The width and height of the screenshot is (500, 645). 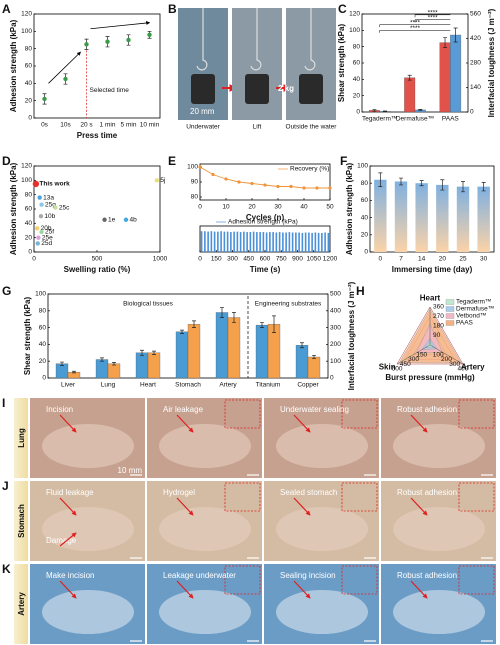 What do you see at coordinates (335, 294) in the screenshot?
I see `y2-tick-label: 500` at bounding box center [335, 294].